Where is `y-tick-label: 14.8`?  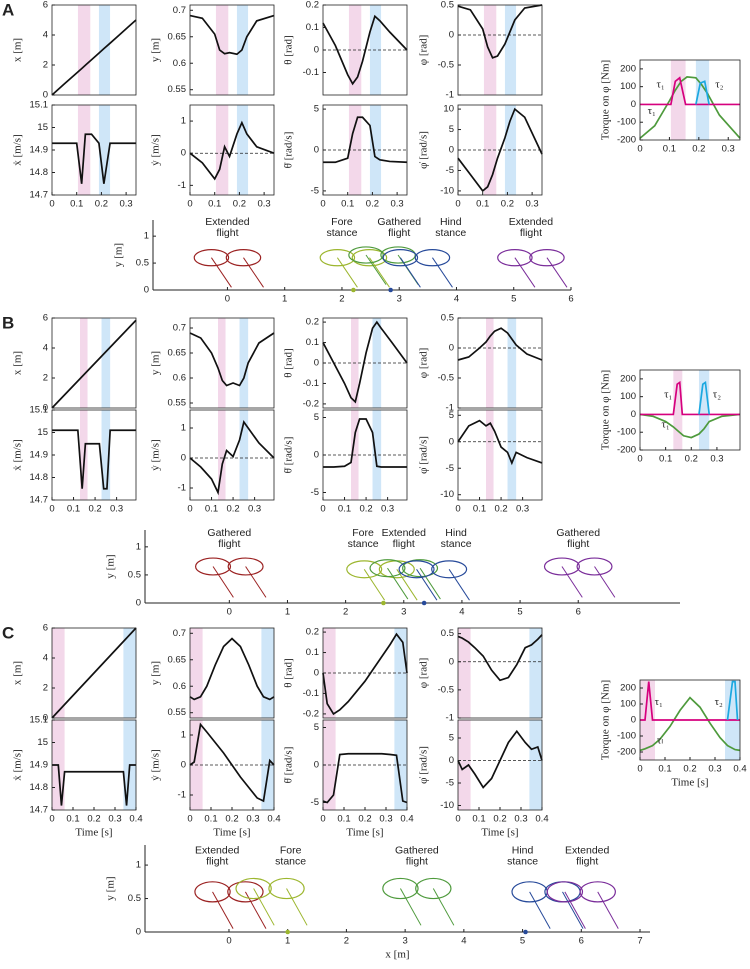
y-tick-label: 14.8 is located at coordinates (39, 477).